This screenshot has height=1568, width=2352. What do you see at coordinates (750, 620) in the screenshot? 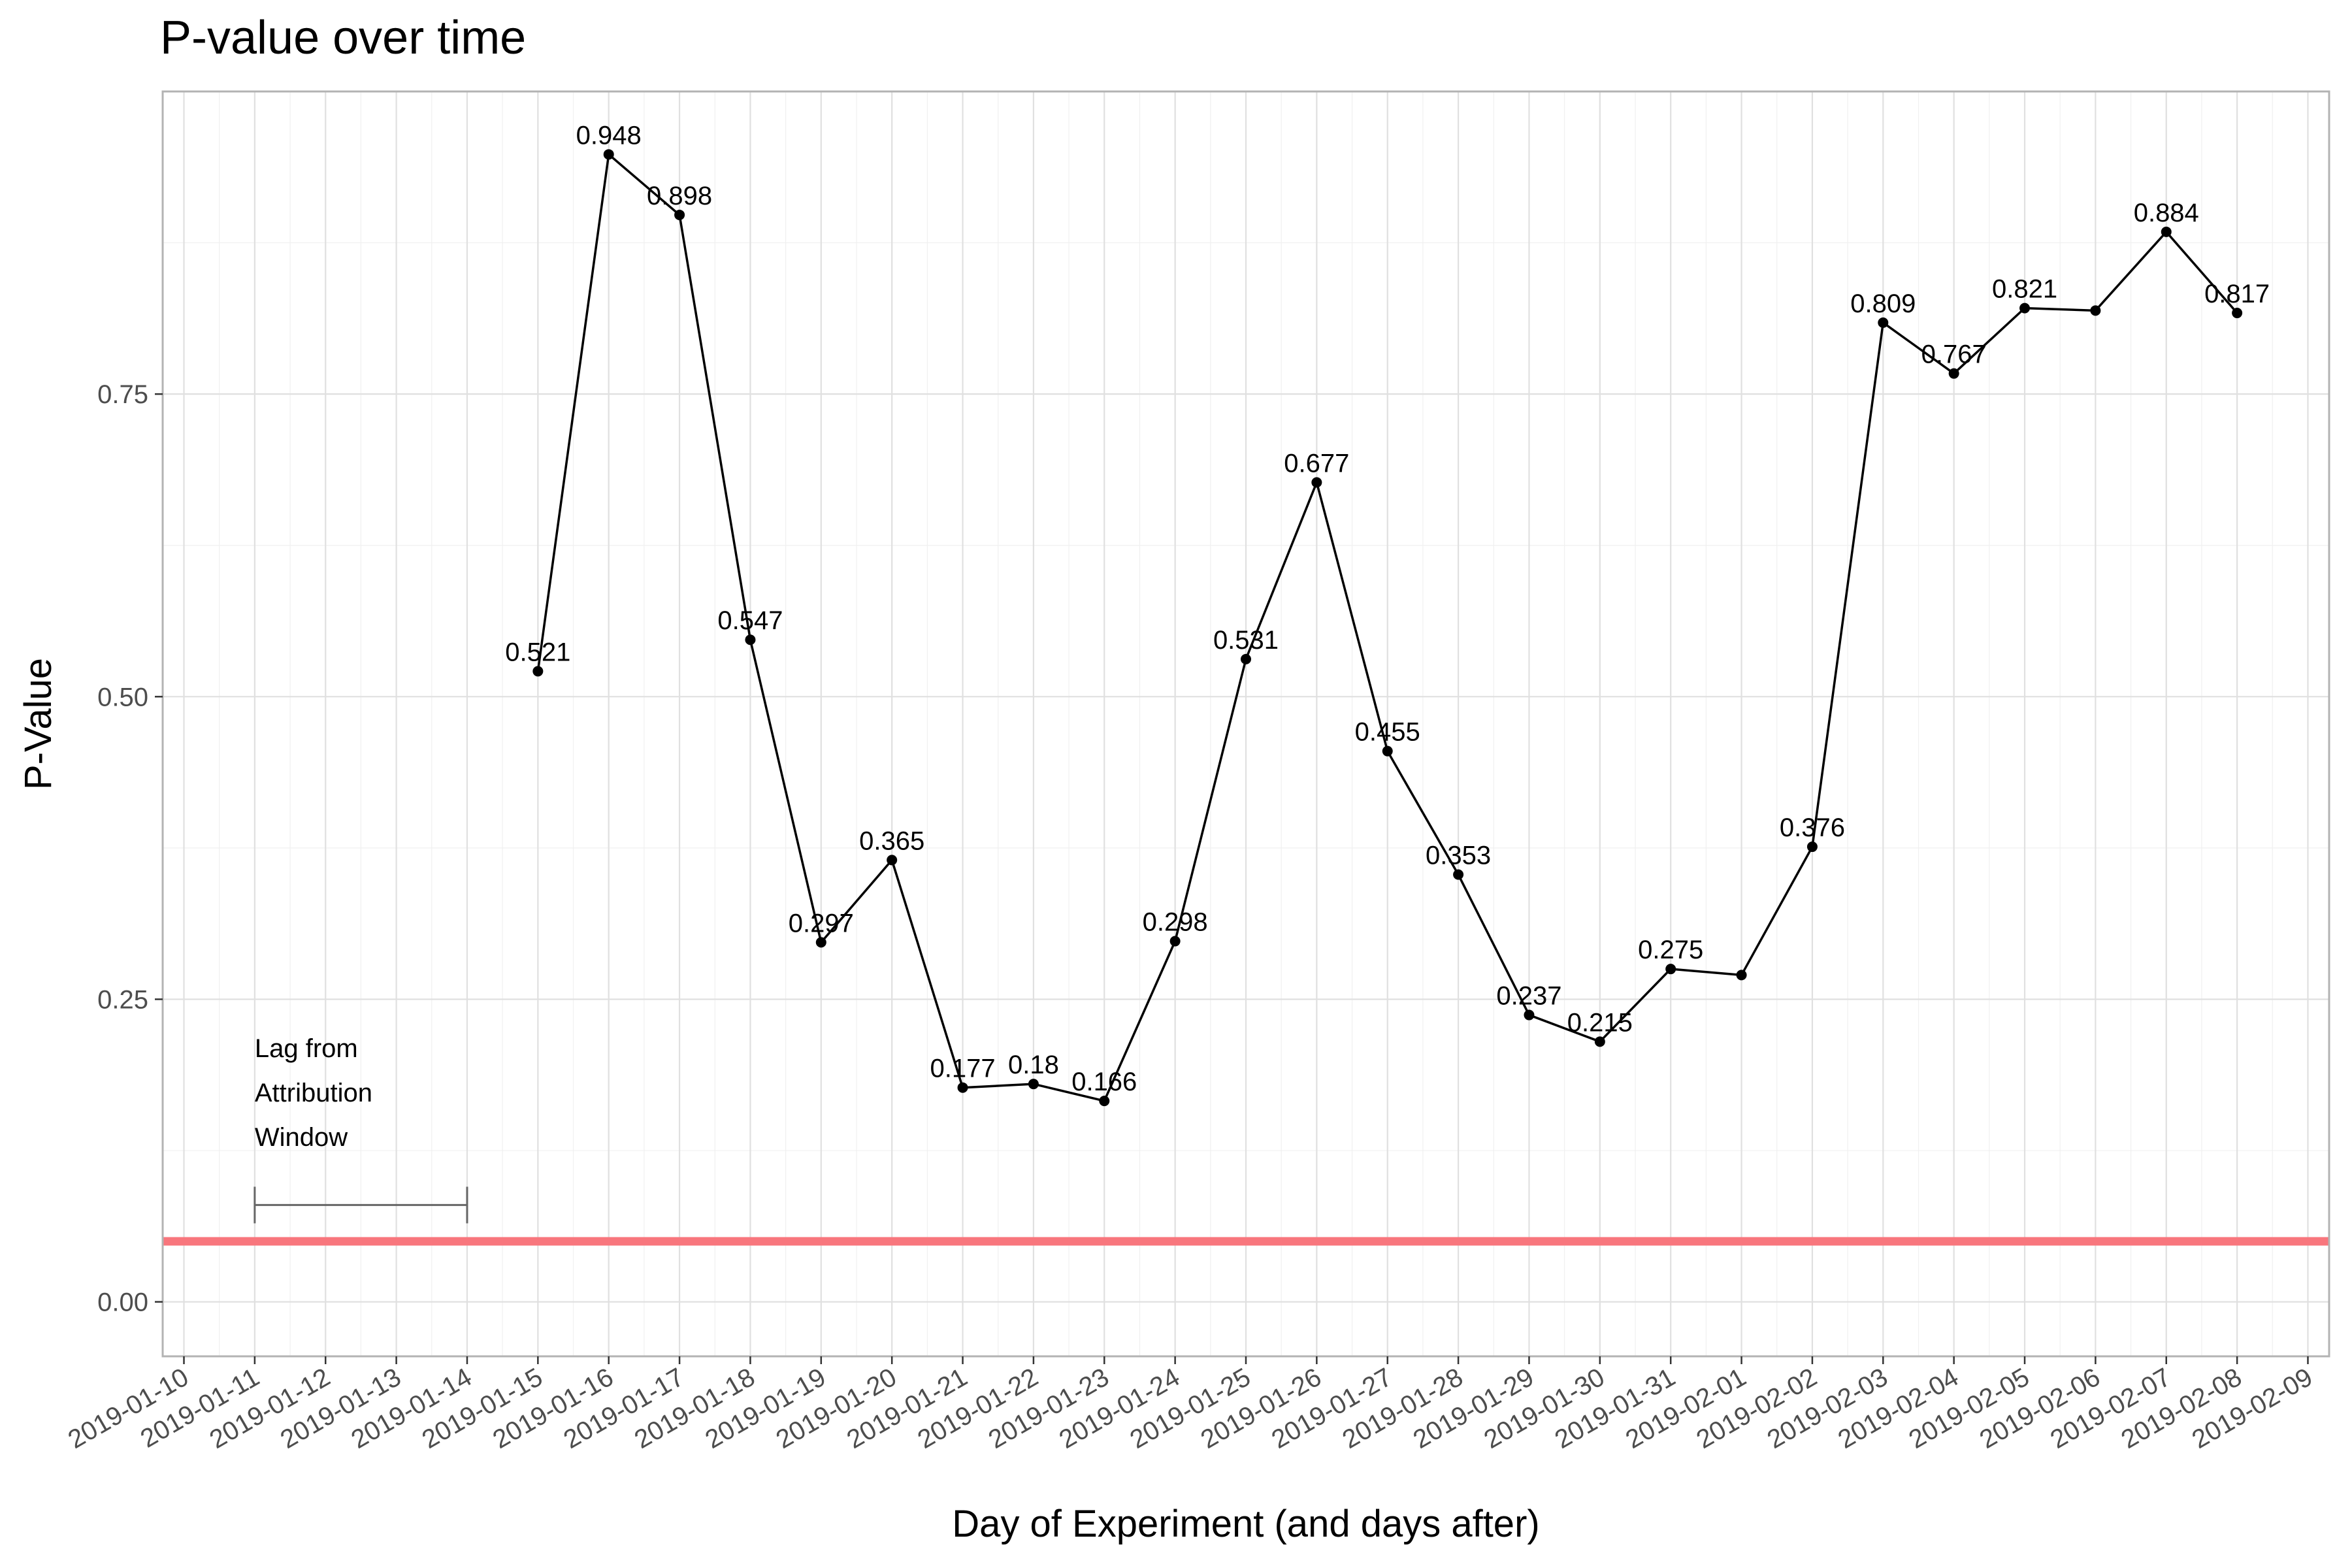
I see `data-label: 0.547` at bounding box center [750, 620].